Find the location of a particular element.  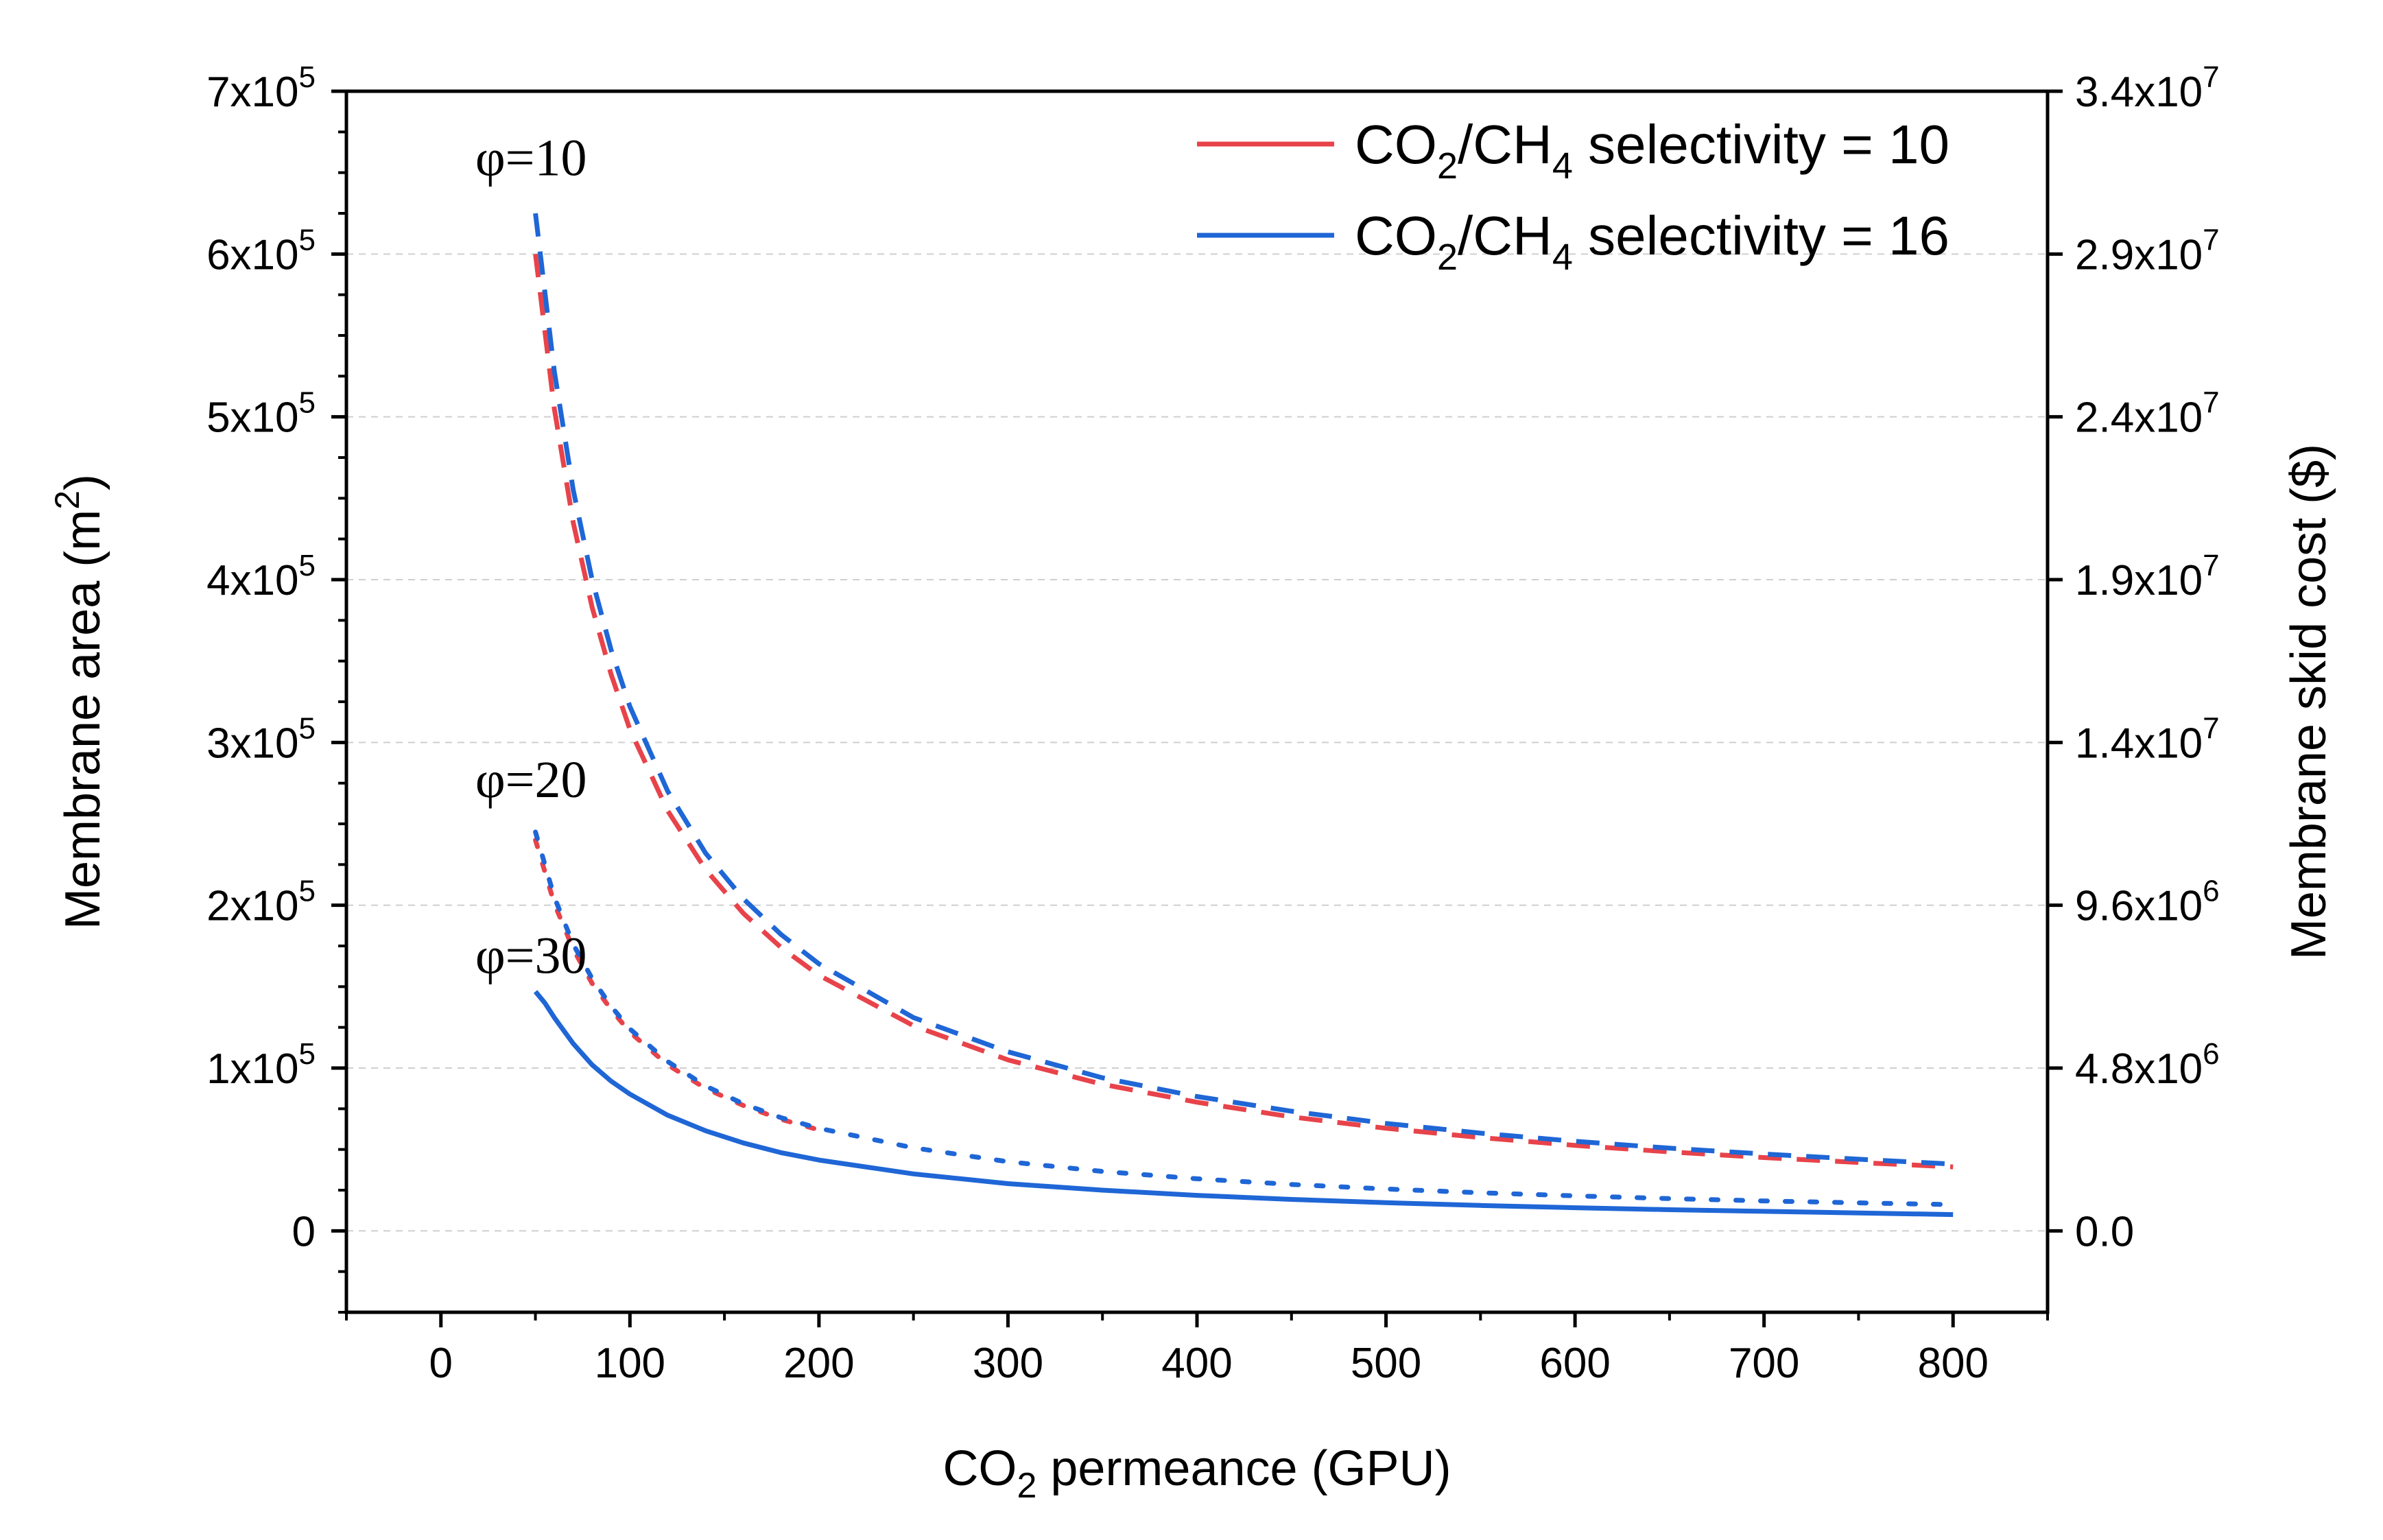

right-y-tick-label: 4.8x10⁶ is located at coordinates (2147, 1065).